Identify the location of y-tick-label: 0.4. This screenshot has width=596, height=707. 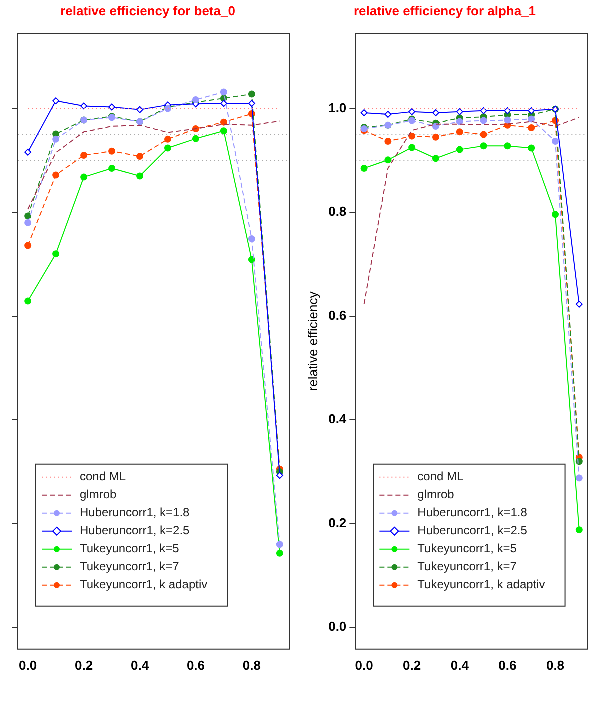
(338, 419).